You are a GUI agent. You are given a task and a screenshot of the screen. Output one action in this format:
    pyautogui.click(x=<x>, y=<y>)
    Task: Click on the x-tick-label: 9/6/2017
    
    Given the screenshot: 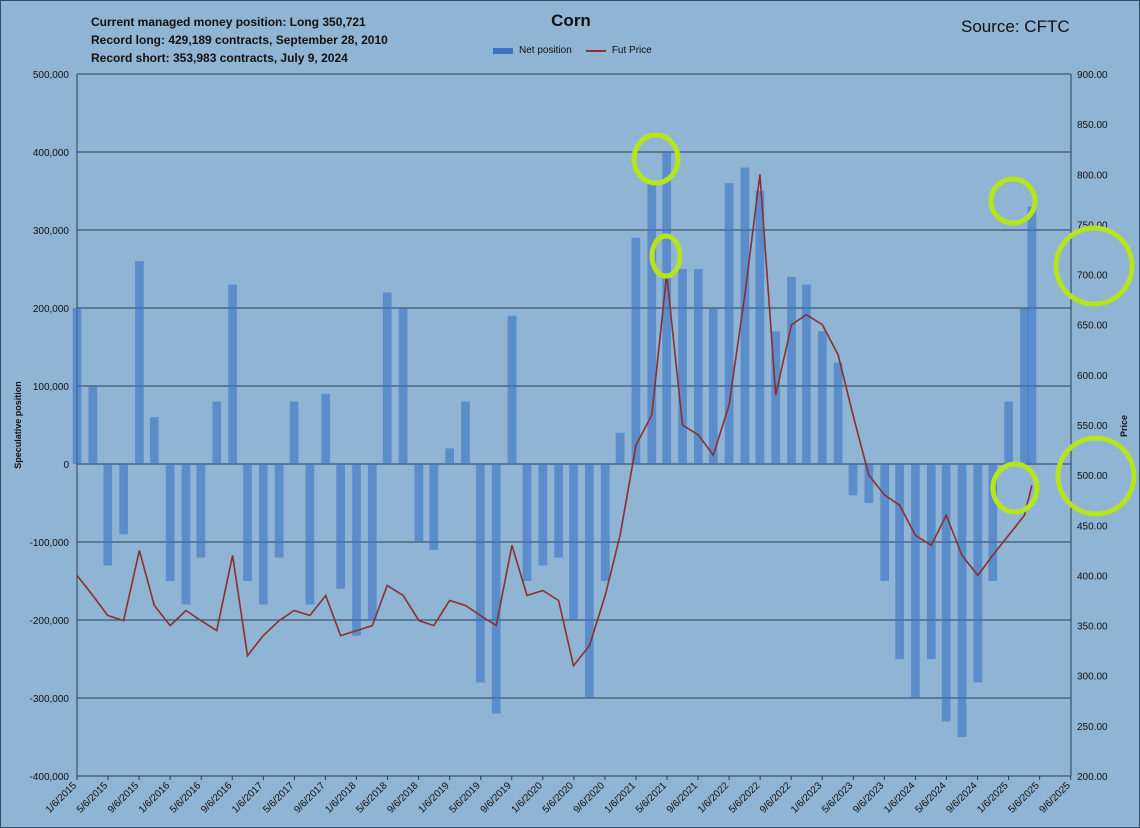 What is the action you would take?
    pyautogui.click(x=310, y=798)
    